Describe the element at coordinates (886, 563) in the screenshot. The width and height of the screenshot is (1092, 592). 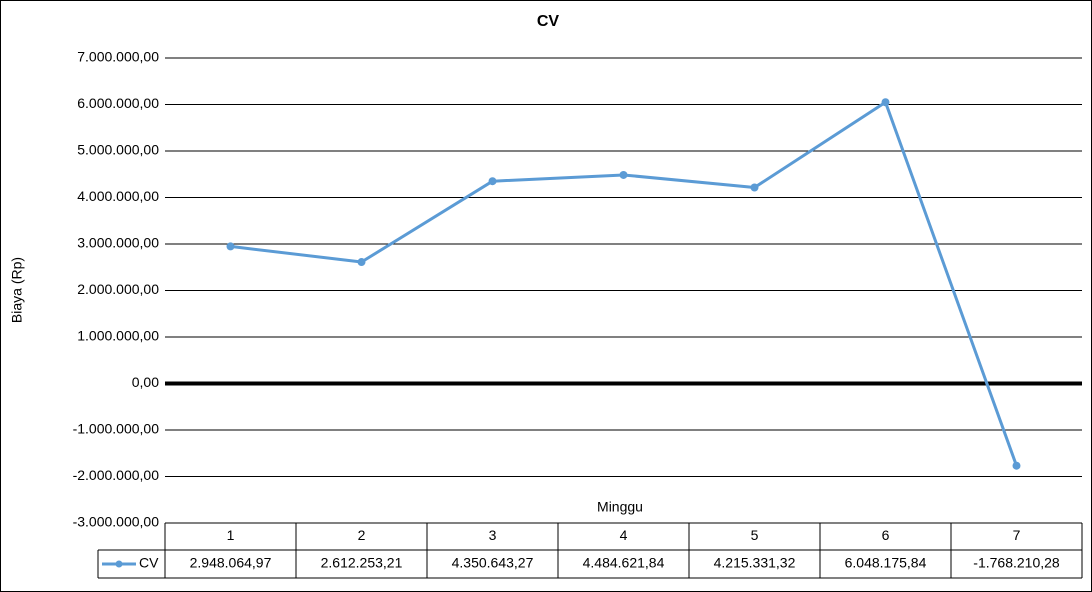
I see `table-value: 6.048.175,84` at that location.